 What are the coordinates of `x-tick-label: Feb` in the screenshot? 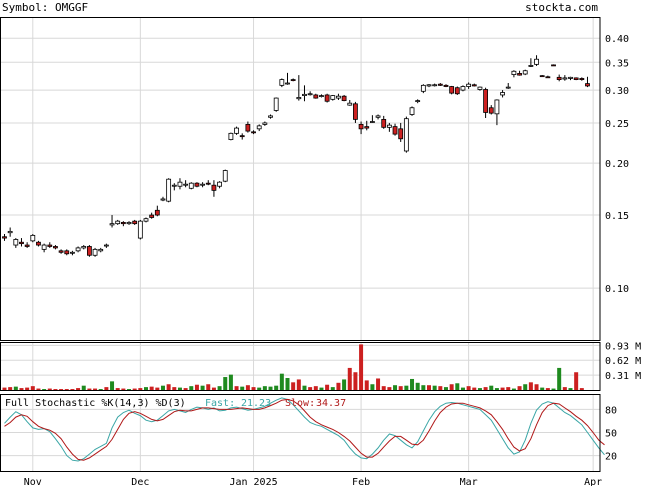 It's located at (361, 481).